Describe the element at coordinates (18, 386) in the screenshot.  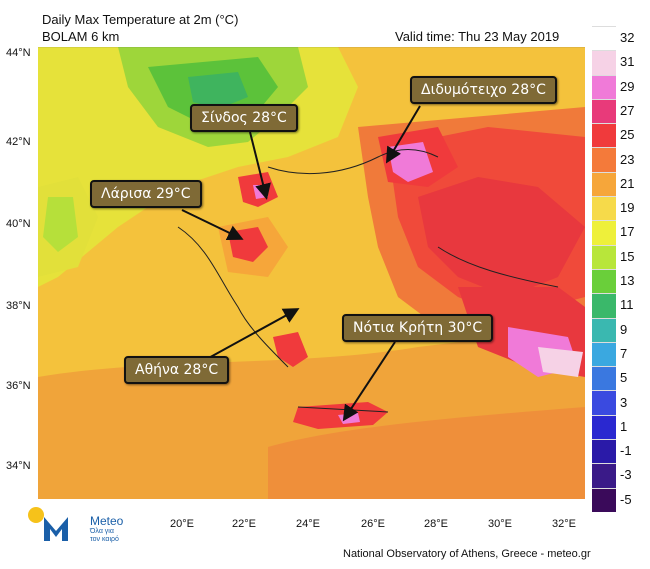
I see `lat-label-36: 36°N` at that location.